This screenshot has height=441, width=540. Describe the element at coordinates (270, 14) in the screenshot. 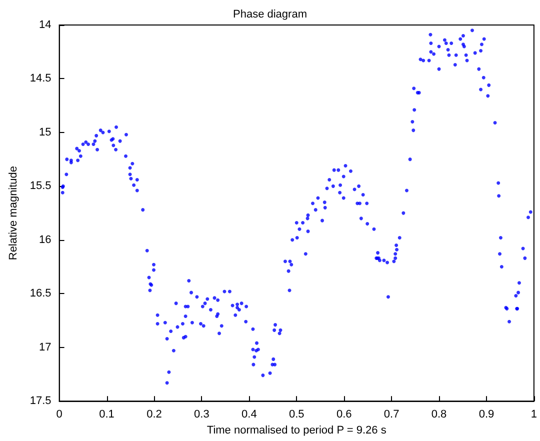

I see `chart-title: Phase diagram` at that location.